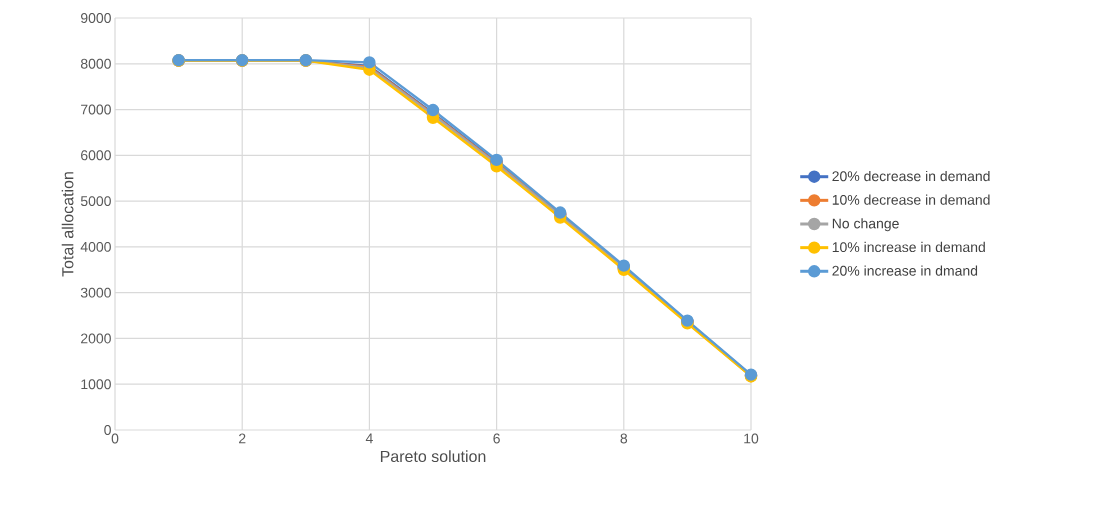 This screenshot has width=1112, height=505. Describe the element at coordinates (95, 18) in the screenshot. I see `y-tick-label: 9000` at that location.